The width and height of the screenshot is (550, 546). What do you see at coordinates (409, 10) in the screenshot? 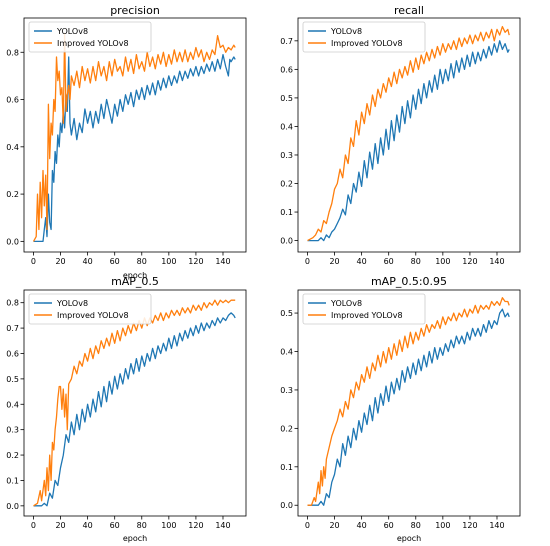
I see `panel-title: recall` at bounding box center [409, 10].